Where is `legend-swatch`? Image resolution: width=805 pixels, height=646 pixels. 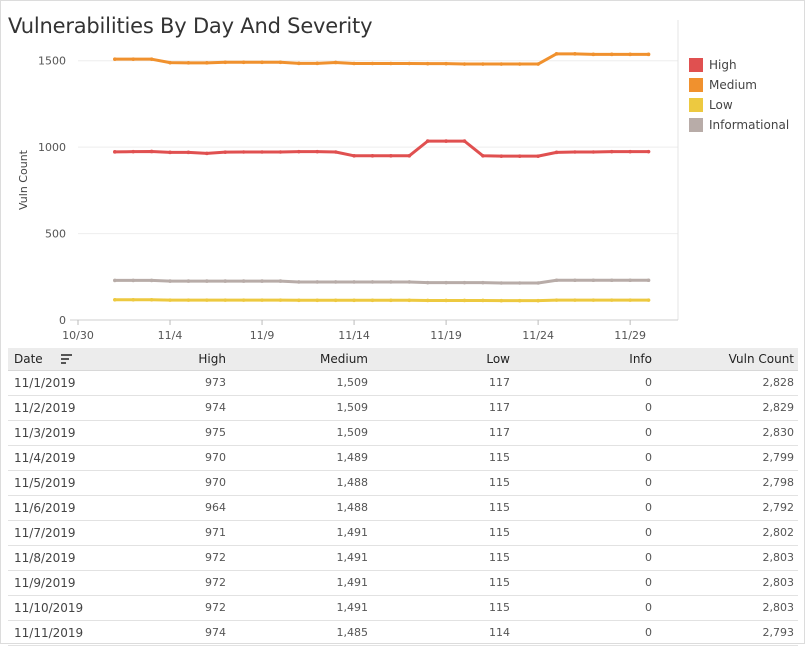
legend-swatch is located at coordinates (696, 65).